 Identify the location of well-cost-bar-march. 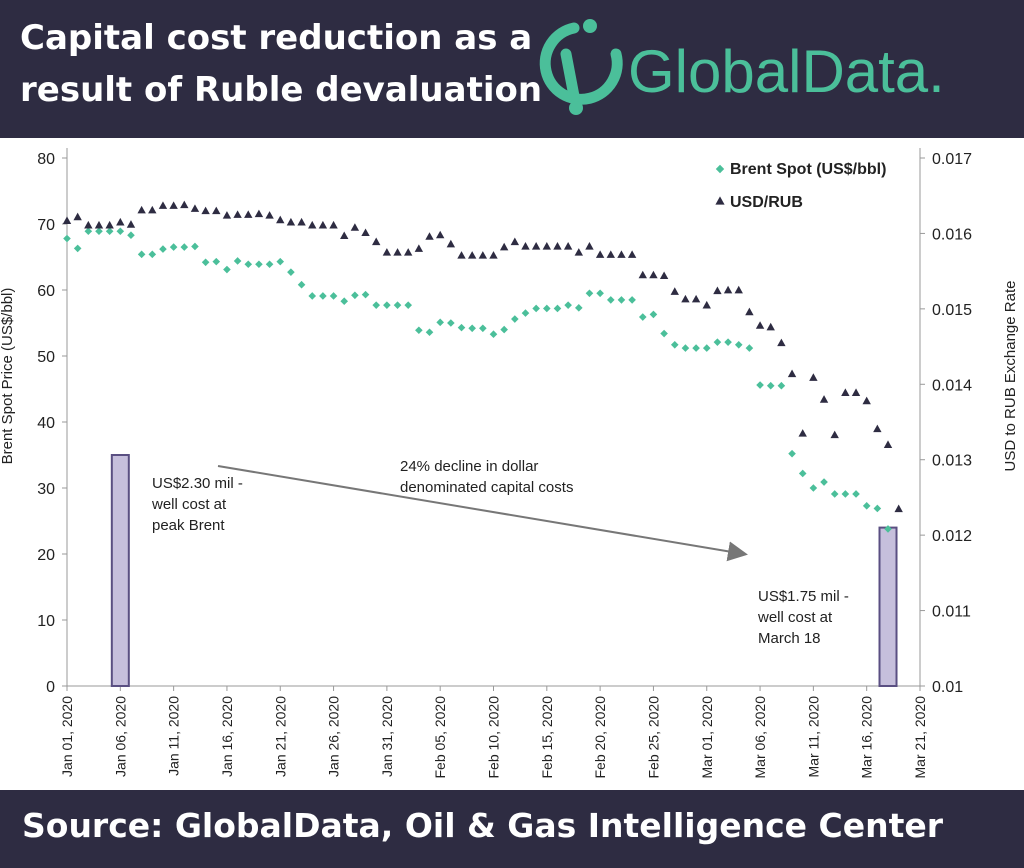
(888, 606).